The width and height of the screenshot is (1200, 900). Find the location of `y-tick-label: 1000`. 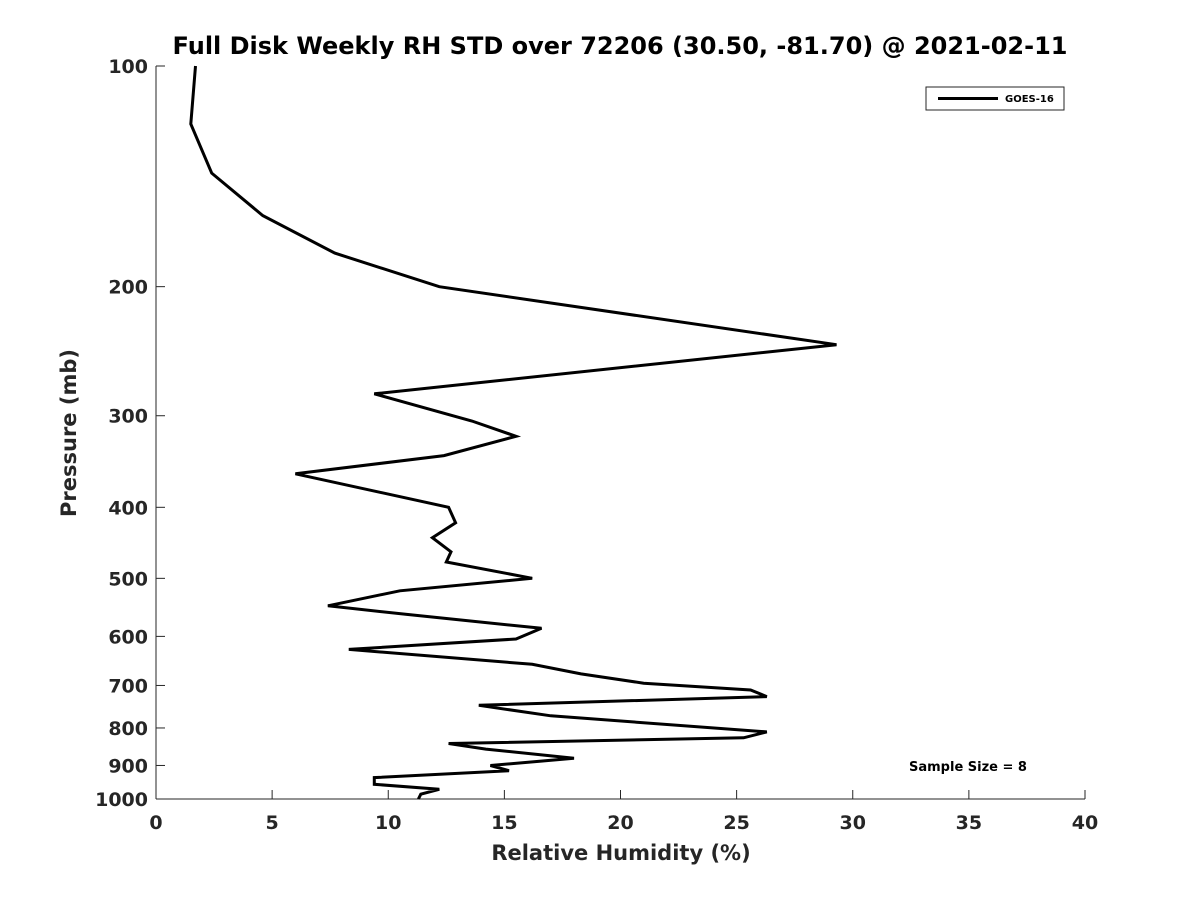

y-tick-label: 1000 is located at coordinates (121, 800).